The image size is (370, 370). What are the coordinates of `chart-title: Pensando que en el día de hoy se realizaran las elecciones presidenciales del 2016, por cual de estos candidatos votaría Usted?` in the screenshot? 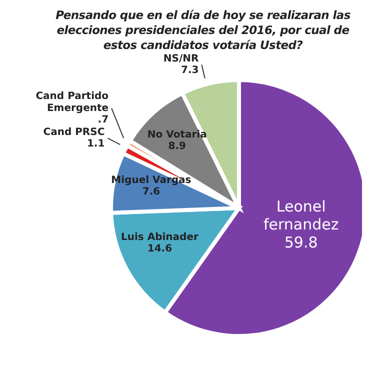 It's located at (203, 30).